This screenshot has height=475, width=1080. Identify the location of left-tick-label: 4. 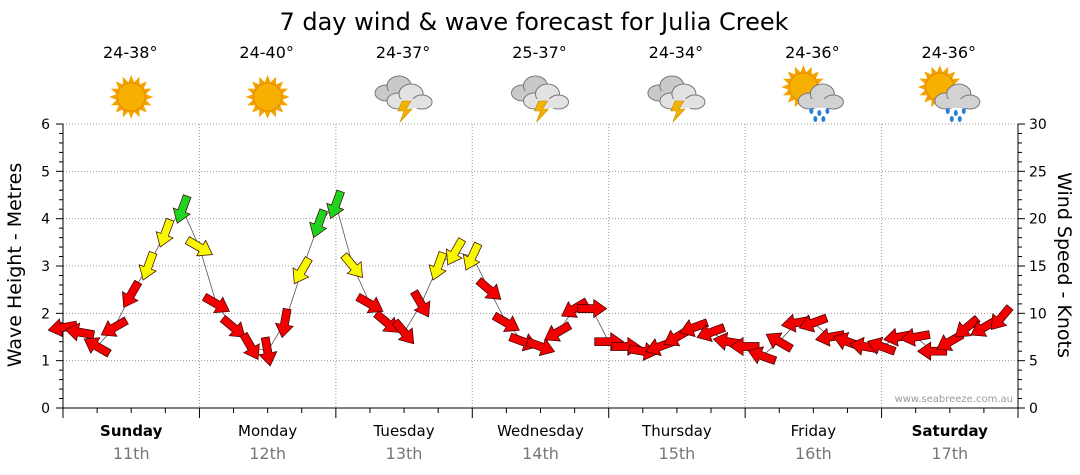
(45, 220).